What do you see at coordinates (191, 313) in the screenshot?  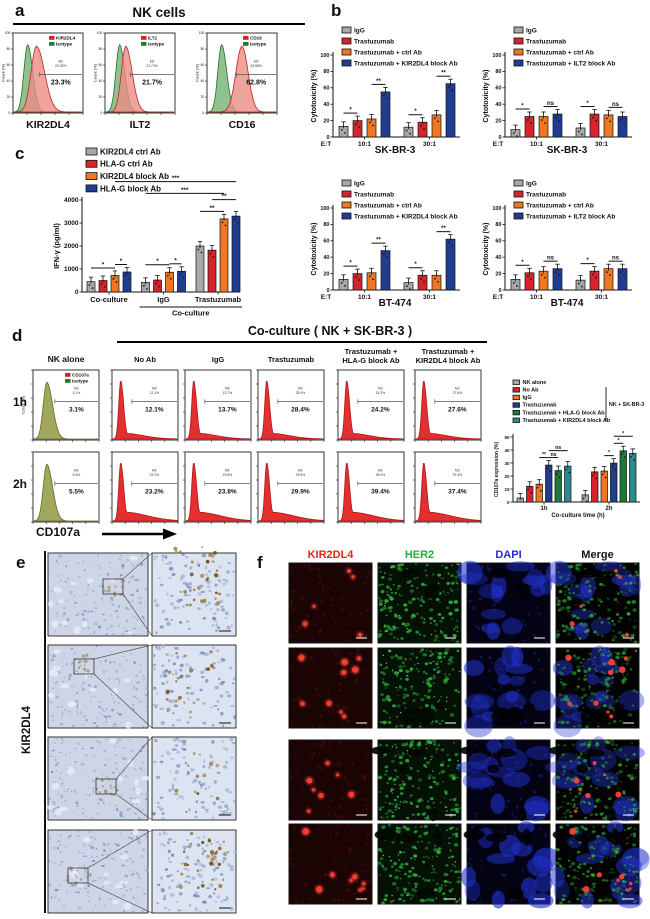 I see `sub-bracket-label: Co-culture` at bounding box center [191, 313].